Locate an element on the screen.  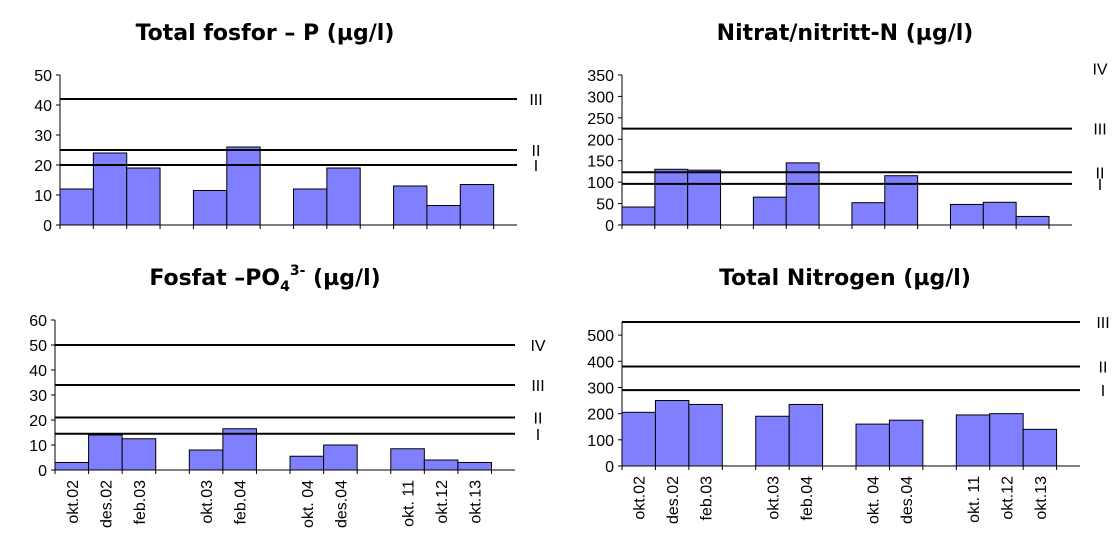
chart-title-main: Total Nitrogen (µg/l) is located at coordinates (845, 278).